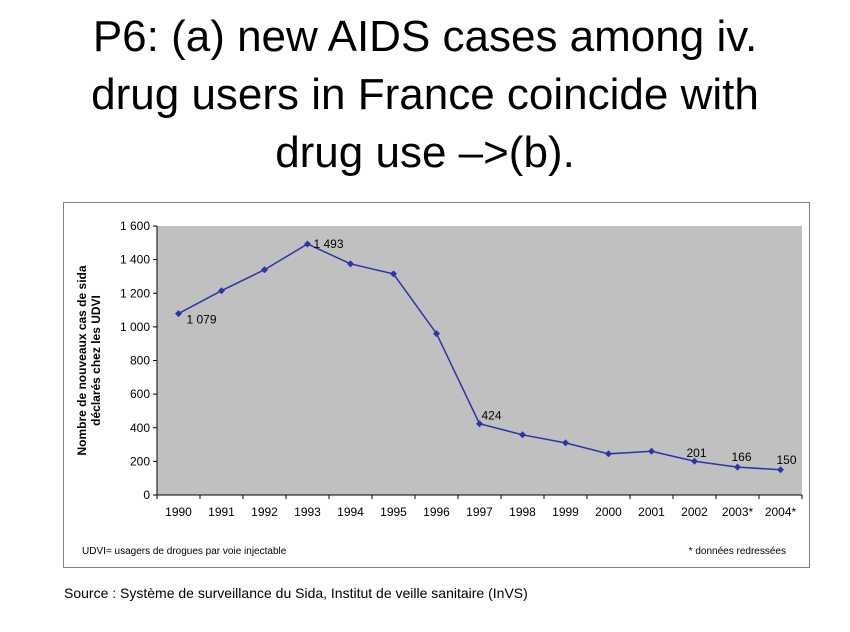 The width and height of the screenshot is (850, 632). Describe the element at coordinates (82, 360) in the screenshot. I see `y-axis-label-line-1: Nombre de nouveaux cas de sida` at that location.